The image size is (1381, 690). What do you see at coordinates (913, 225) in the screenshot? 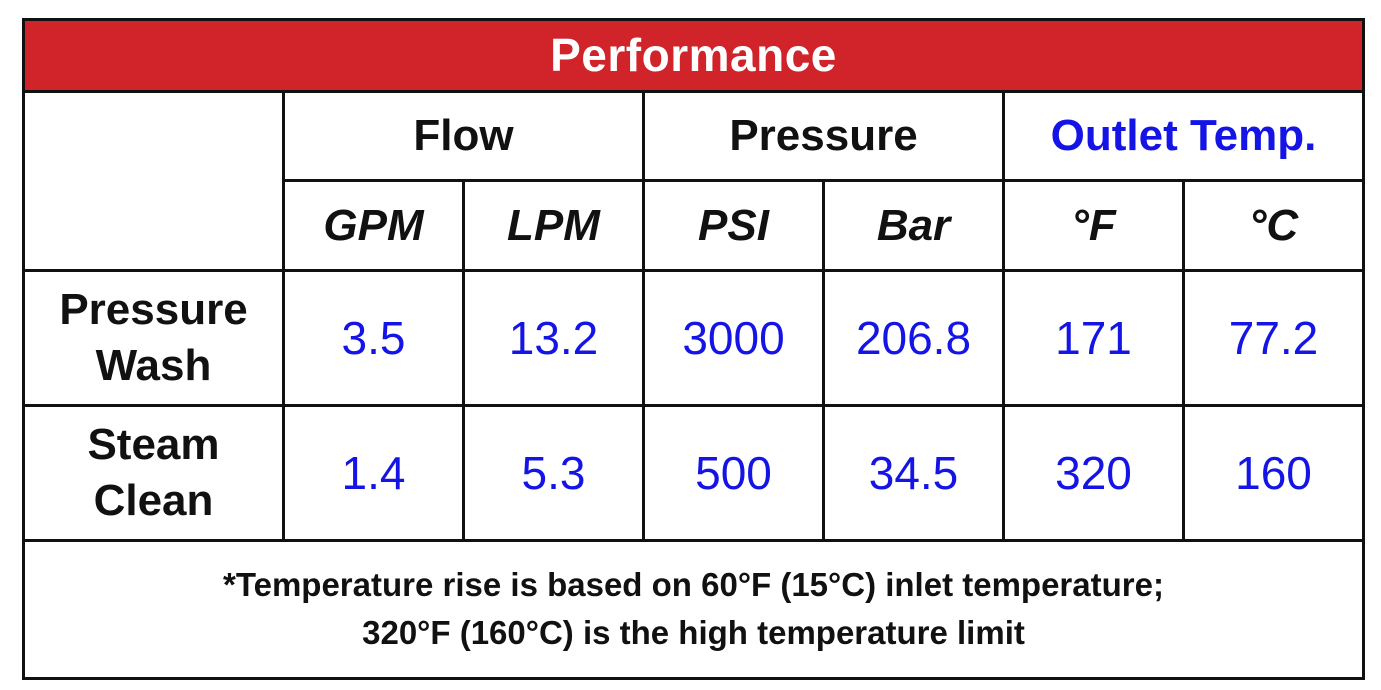
I see `unit-bar: Bar` at bounding box center [913, 225].